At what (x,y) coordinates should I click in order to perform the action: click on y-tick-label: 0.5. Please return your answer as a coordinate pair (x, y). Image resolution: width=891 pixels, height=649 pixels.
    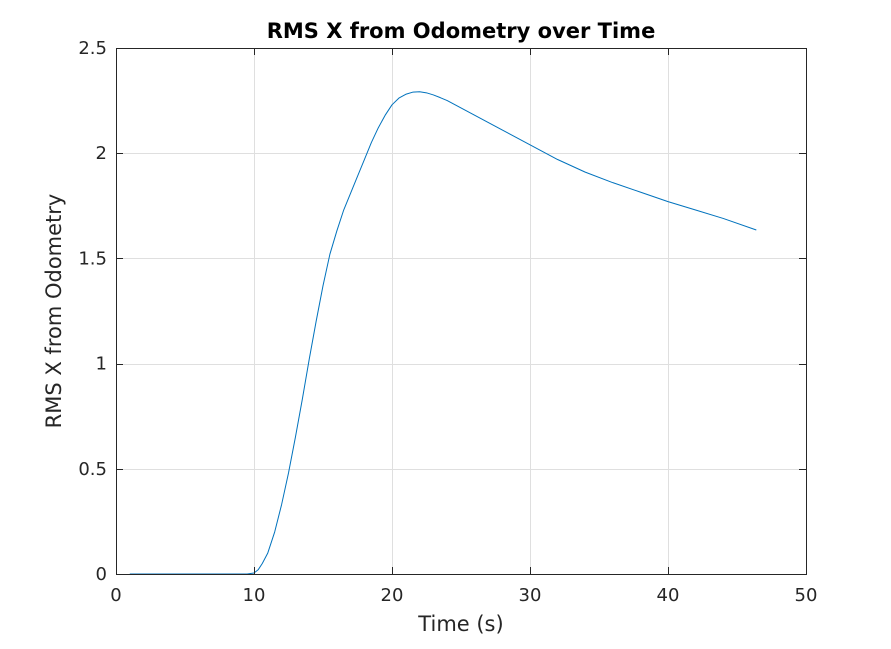
    Looking at the image, I should click on (92, 469).